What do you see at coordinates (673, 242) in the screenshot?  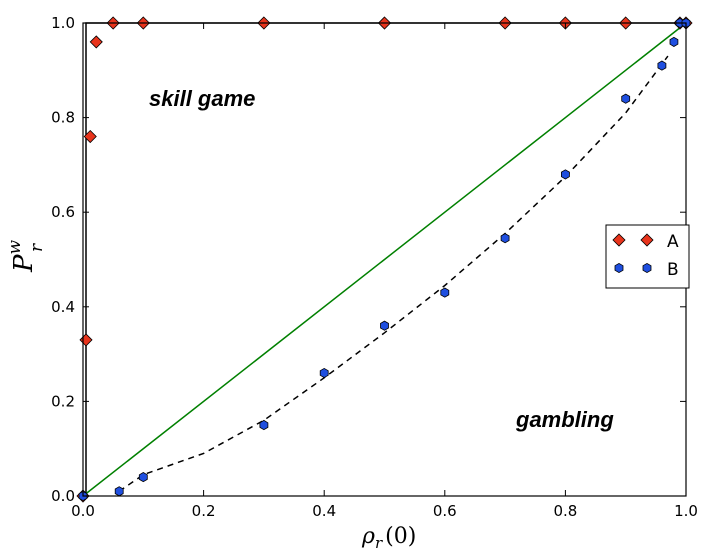 I see `legend-label-a: A` at bounding box center [673, 242].